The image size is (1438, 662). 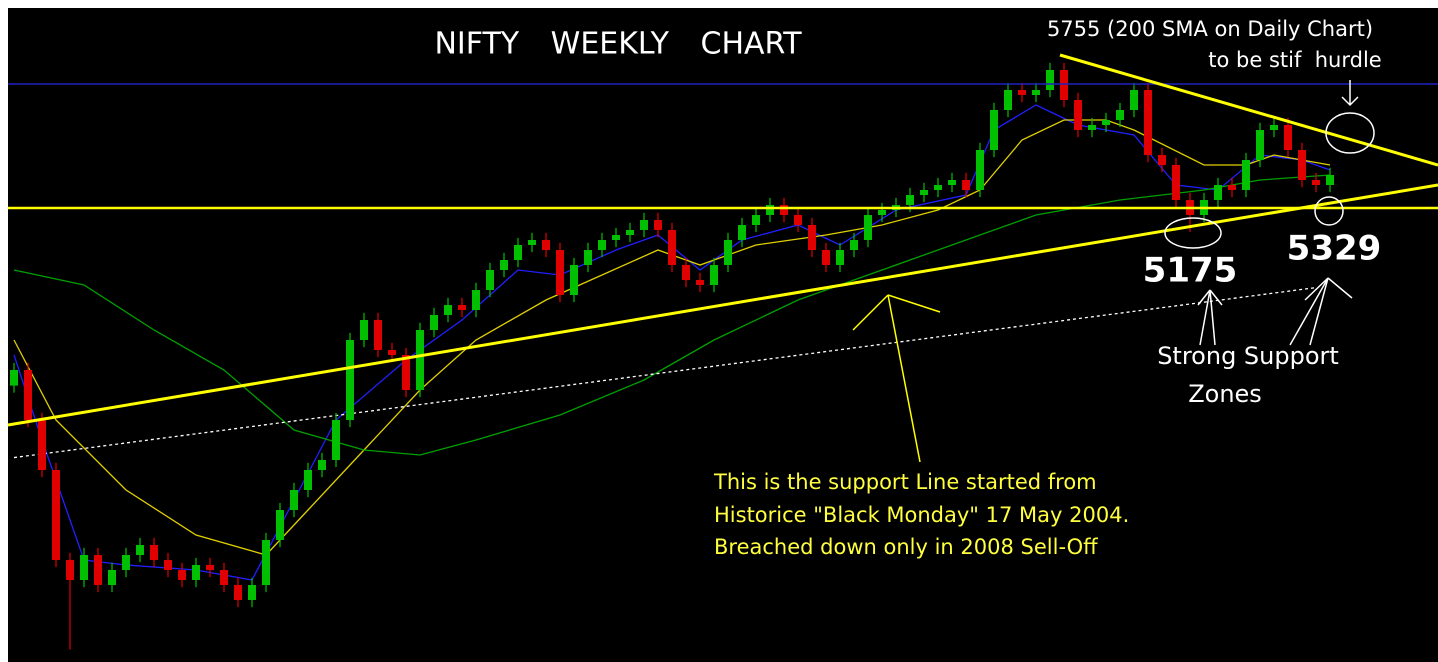 I want to click on chart-title: NIFTY WEEKLY CHART, so click(x=618, y=44).